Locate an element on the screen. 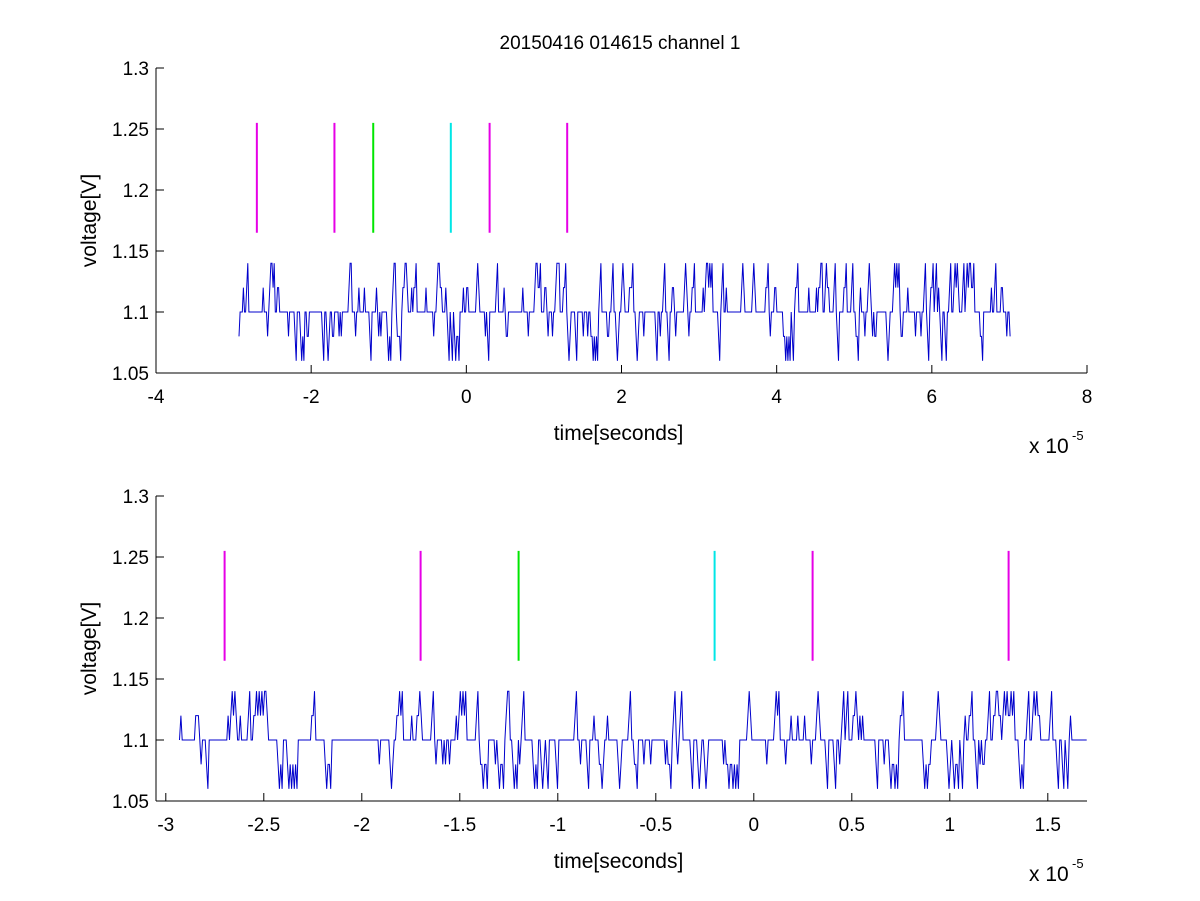  x-tick-label: -2.5 is located at coordinates (263, 825).